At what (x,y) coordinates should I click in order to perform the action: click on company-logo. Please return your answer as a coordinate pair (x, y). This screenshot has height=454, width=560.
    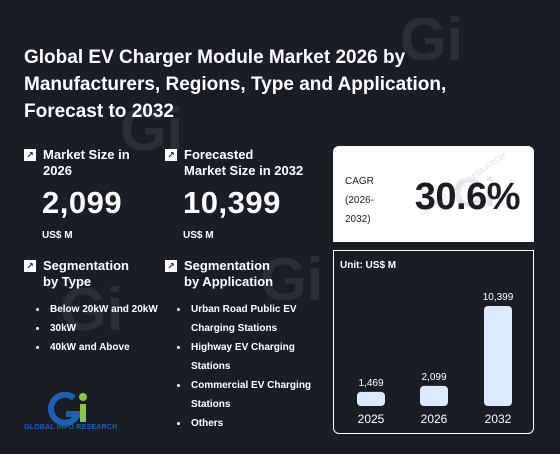
    Looking at the image, I should click on (67, 408).